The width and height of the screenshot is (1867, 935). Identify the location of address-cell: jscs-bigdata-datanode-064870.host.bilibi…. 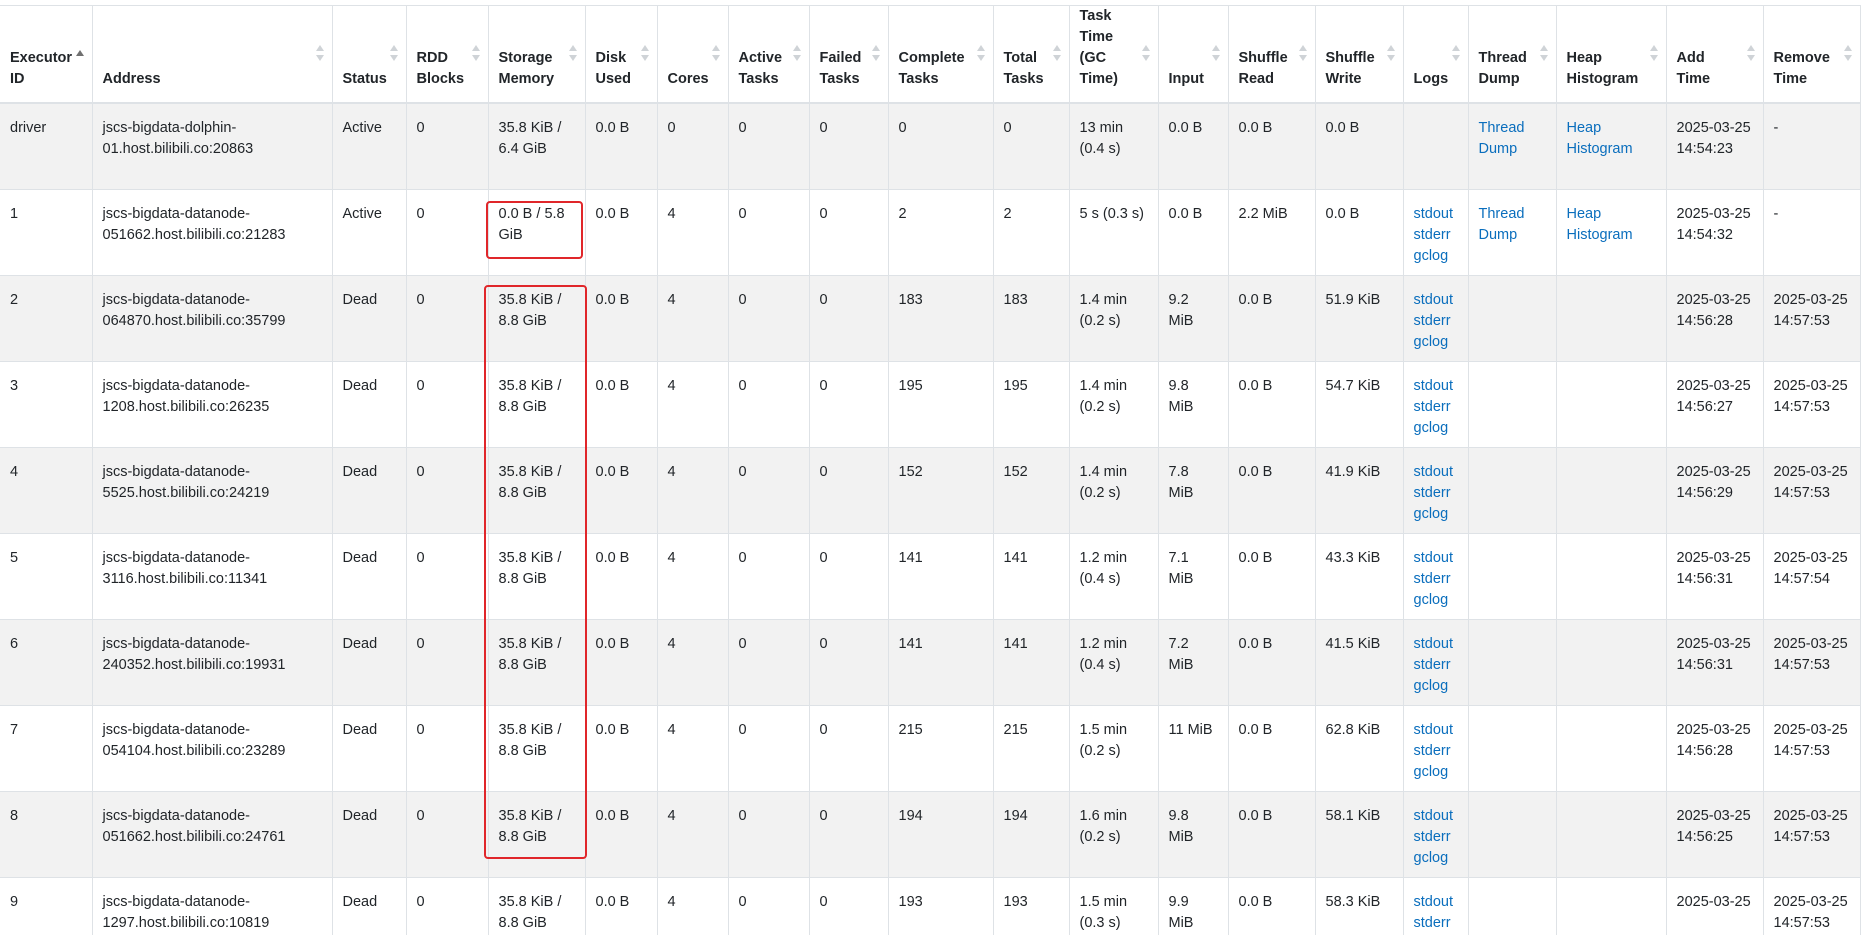
(212, 317).